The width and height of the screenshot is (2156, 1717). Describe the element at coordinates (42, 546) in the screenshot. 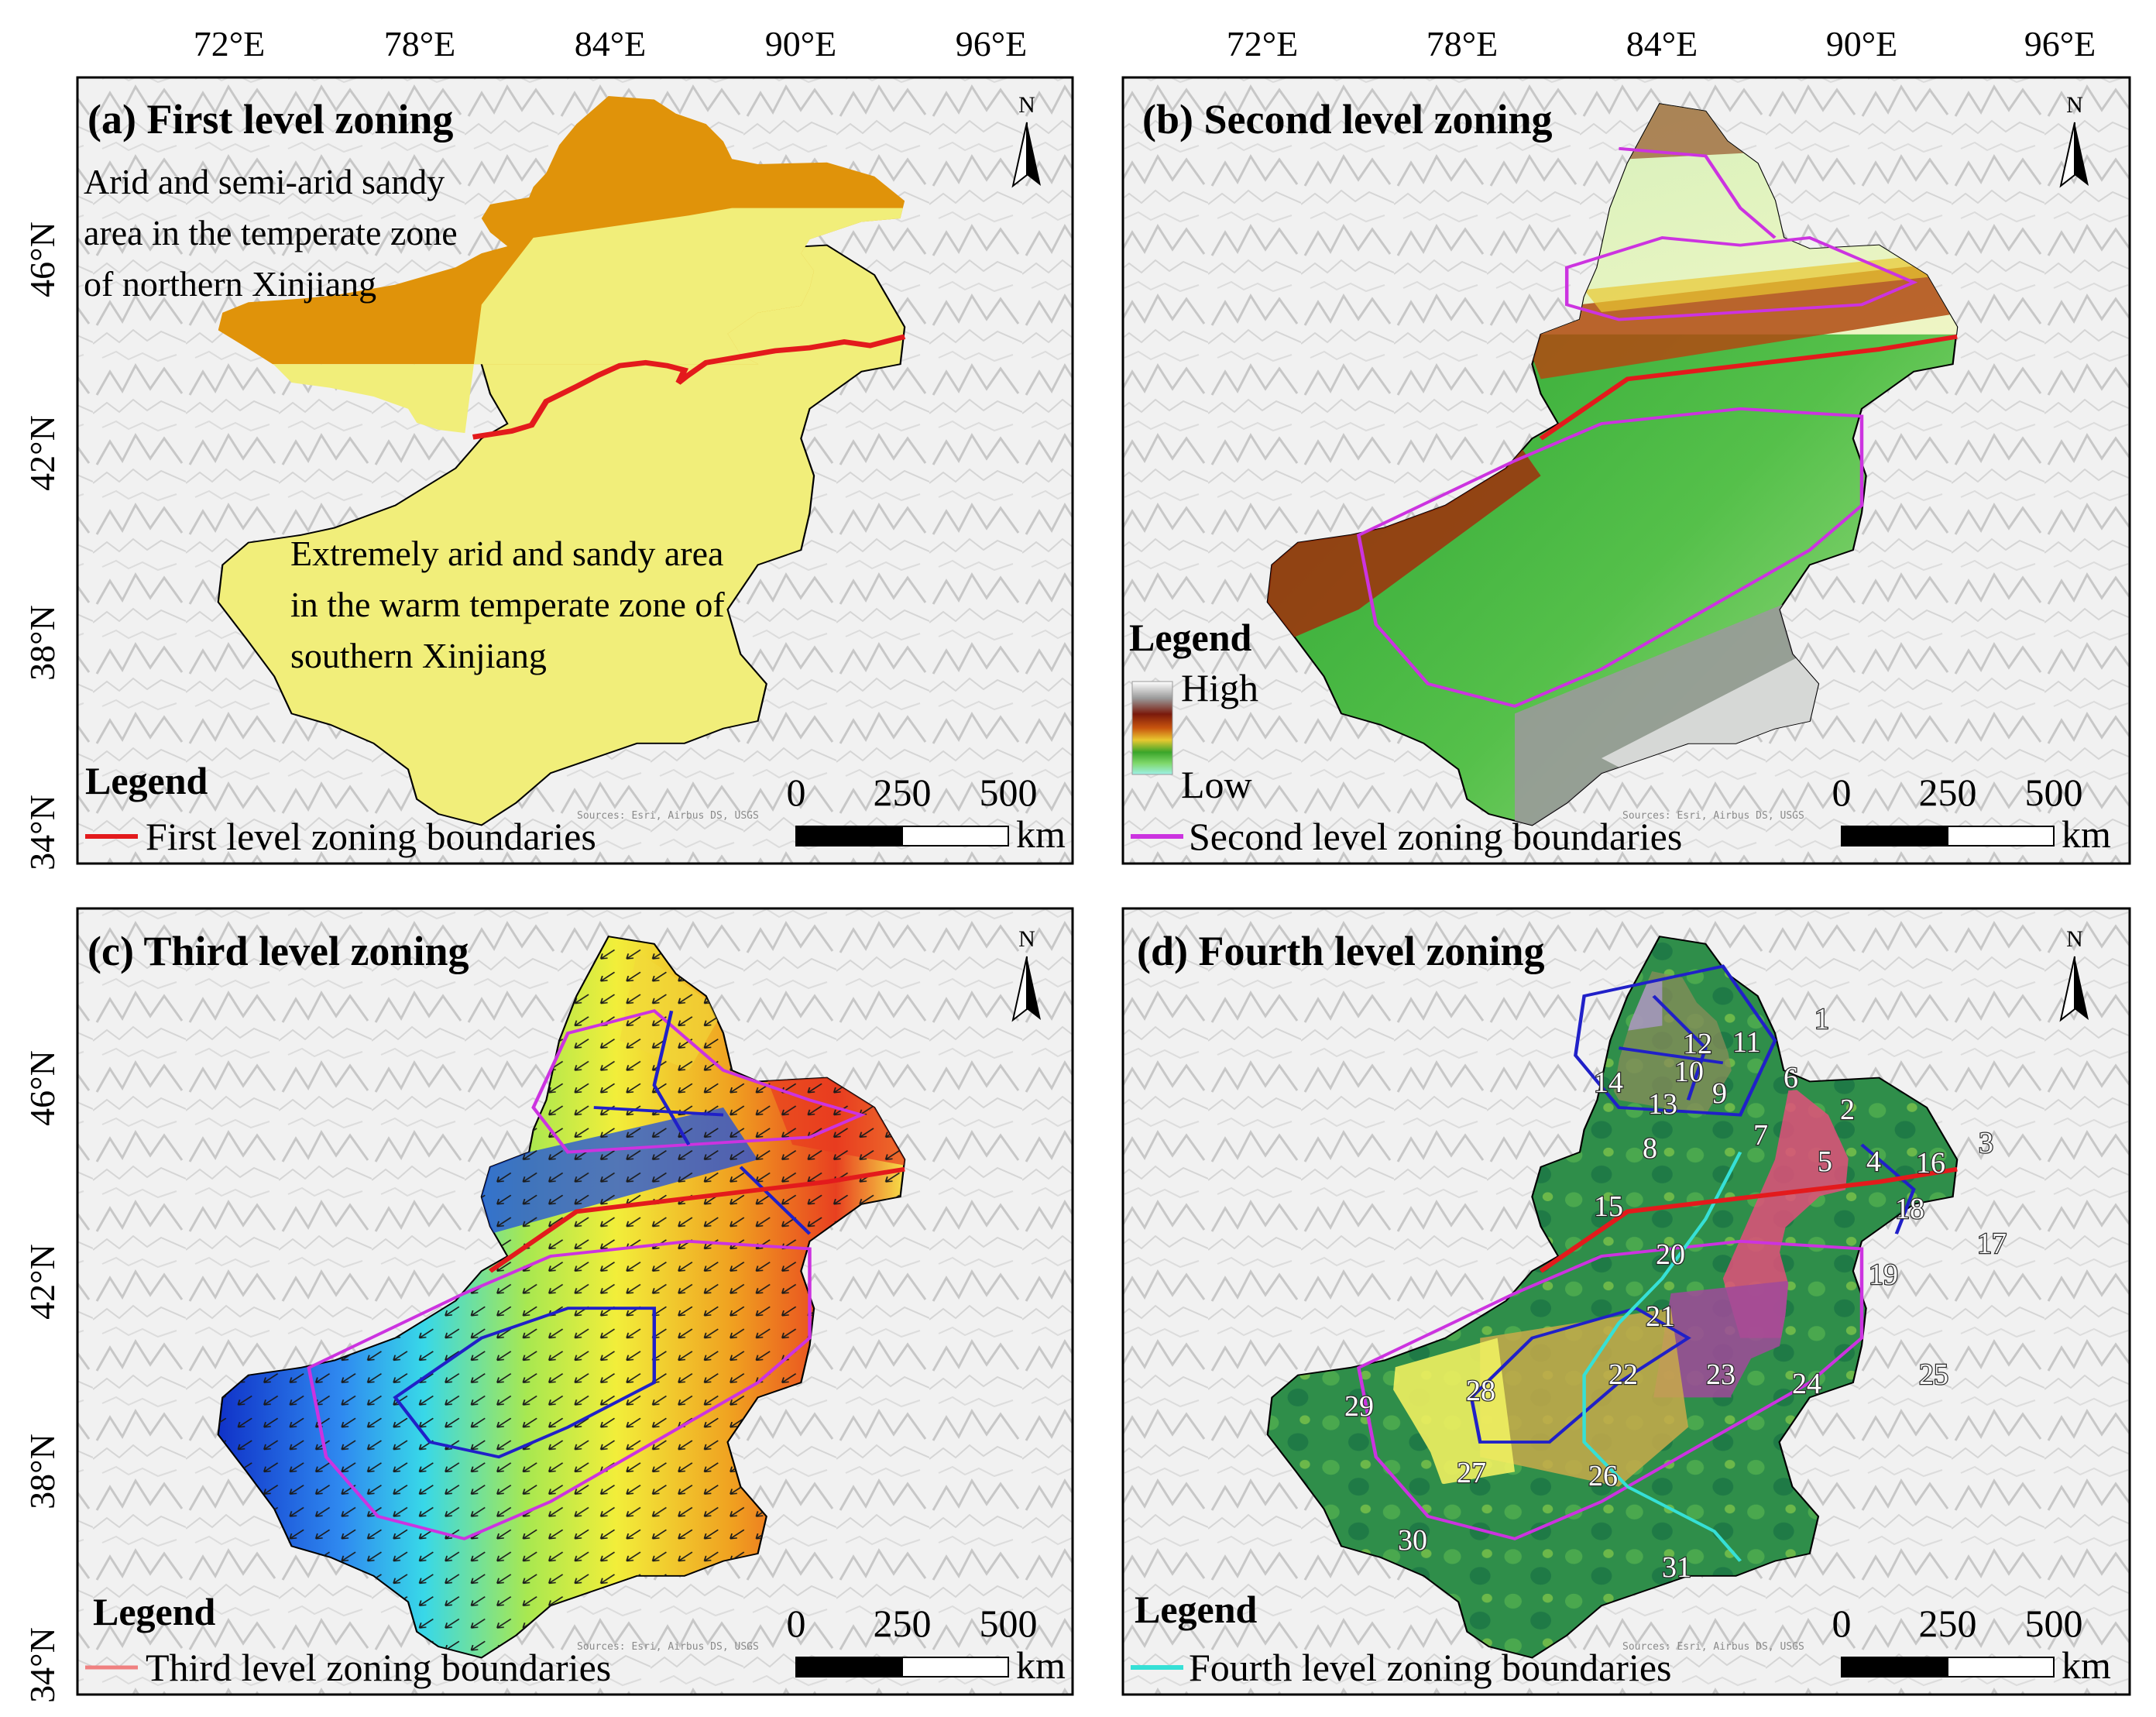

I see `latitude-labels-a: 46°N 42°N 38°N 34°N` at that location.